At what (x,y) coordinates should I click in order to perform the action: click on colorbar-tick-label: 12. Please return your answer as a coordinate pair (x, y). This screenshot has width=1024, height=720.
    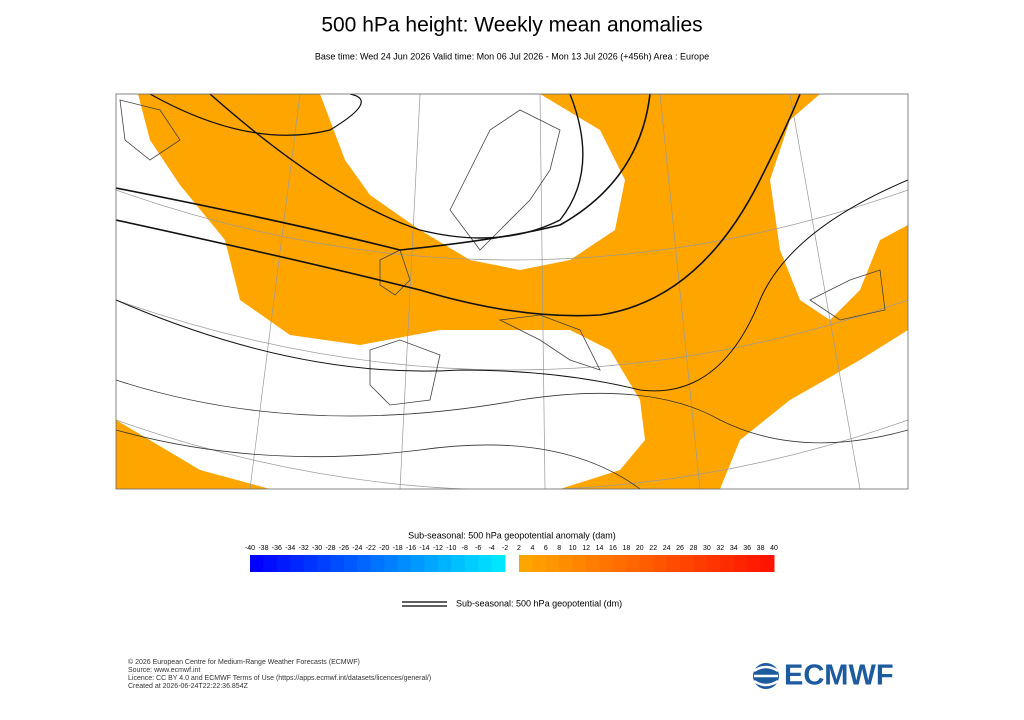
    Looking at the image, I should click on (586, 548).